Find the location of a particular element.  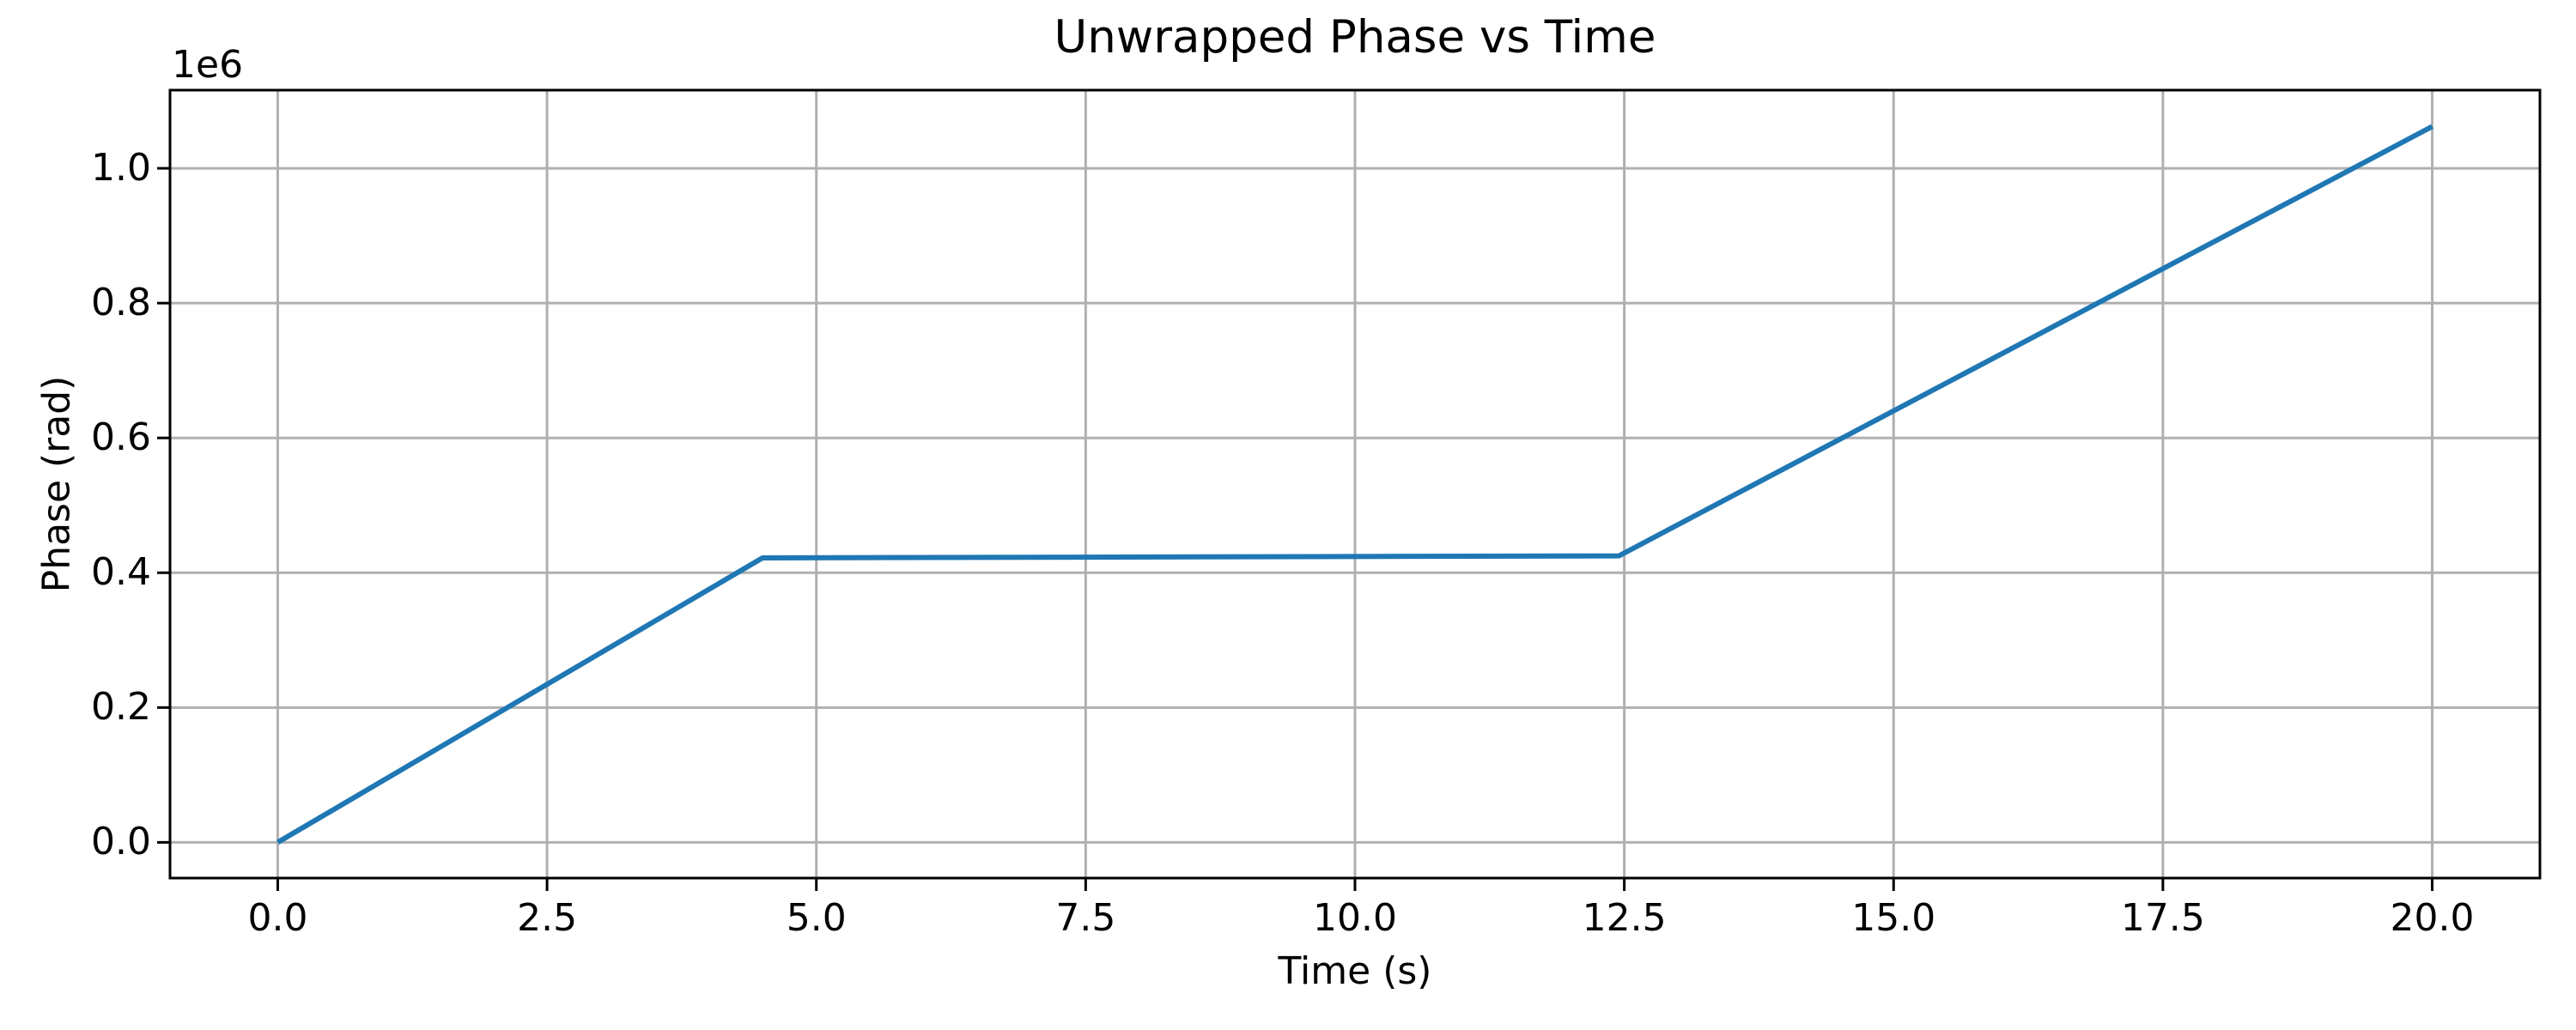

x-tick-label: 12.5 is located at coordinates (1624, 918).